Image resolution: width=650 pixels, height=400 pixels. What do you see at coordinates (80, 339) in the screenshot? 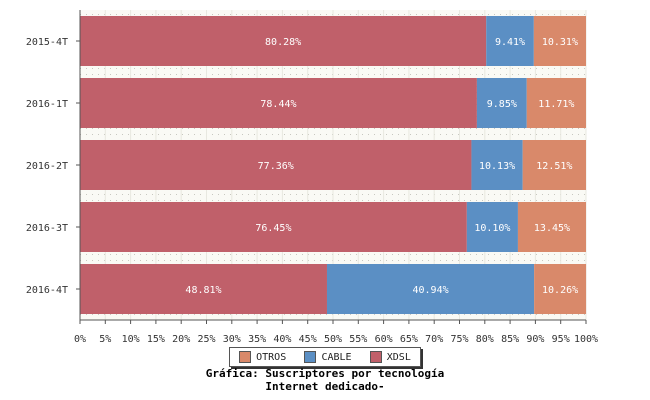
I see `x-tick-label: 0%` at bounding box center [80, 339].